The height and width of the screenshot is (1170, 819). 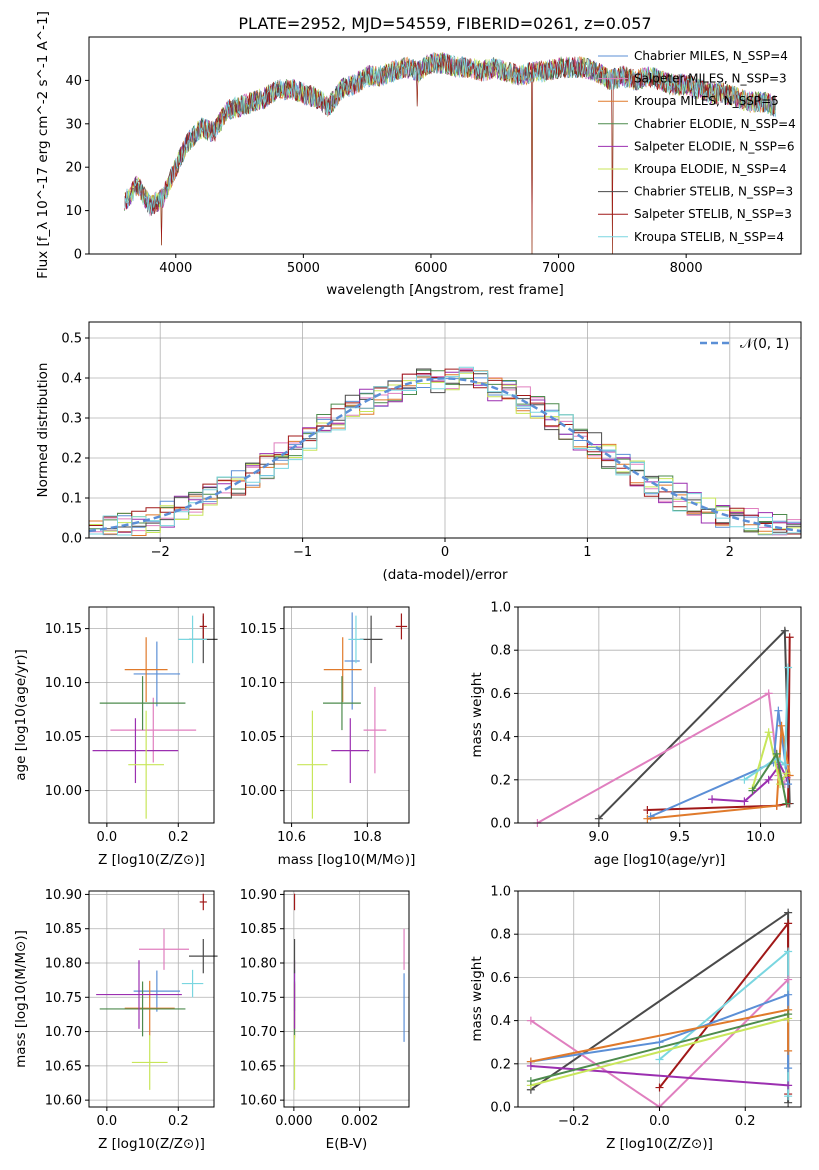 What do you see at coordinates (574, 1121) in the screenshot?
I see `x-tick-label: −0.2` at bounding box center [574, 1121].